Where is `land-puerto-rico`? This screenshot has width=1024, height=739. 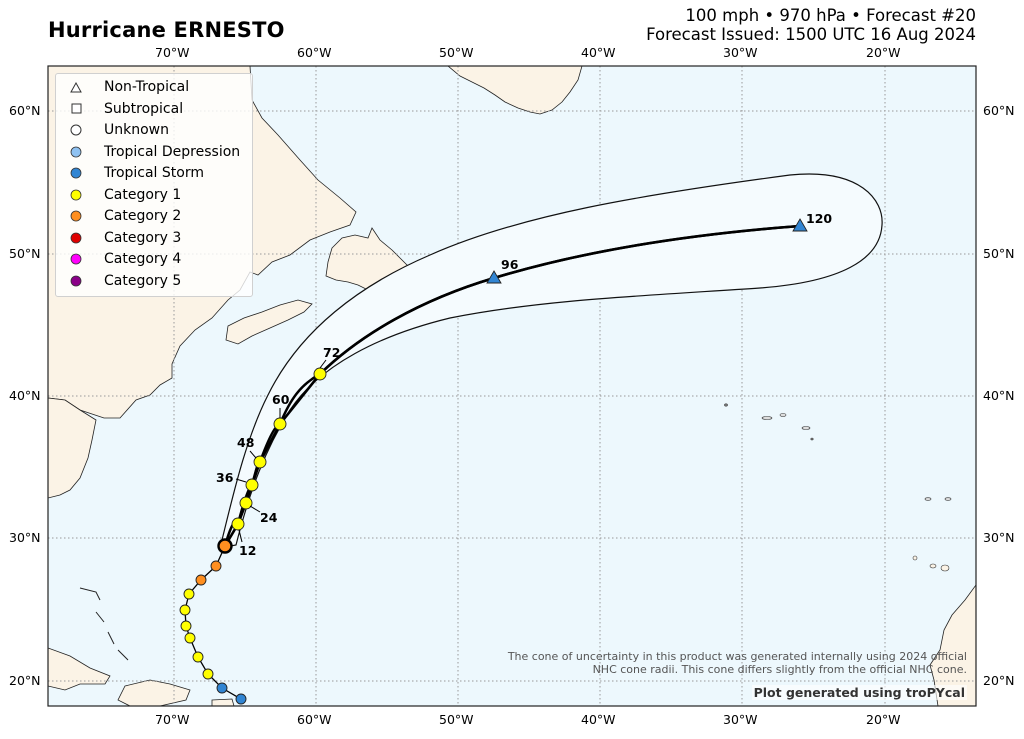 land-puerto-rico is located at coordinates (223, 702).